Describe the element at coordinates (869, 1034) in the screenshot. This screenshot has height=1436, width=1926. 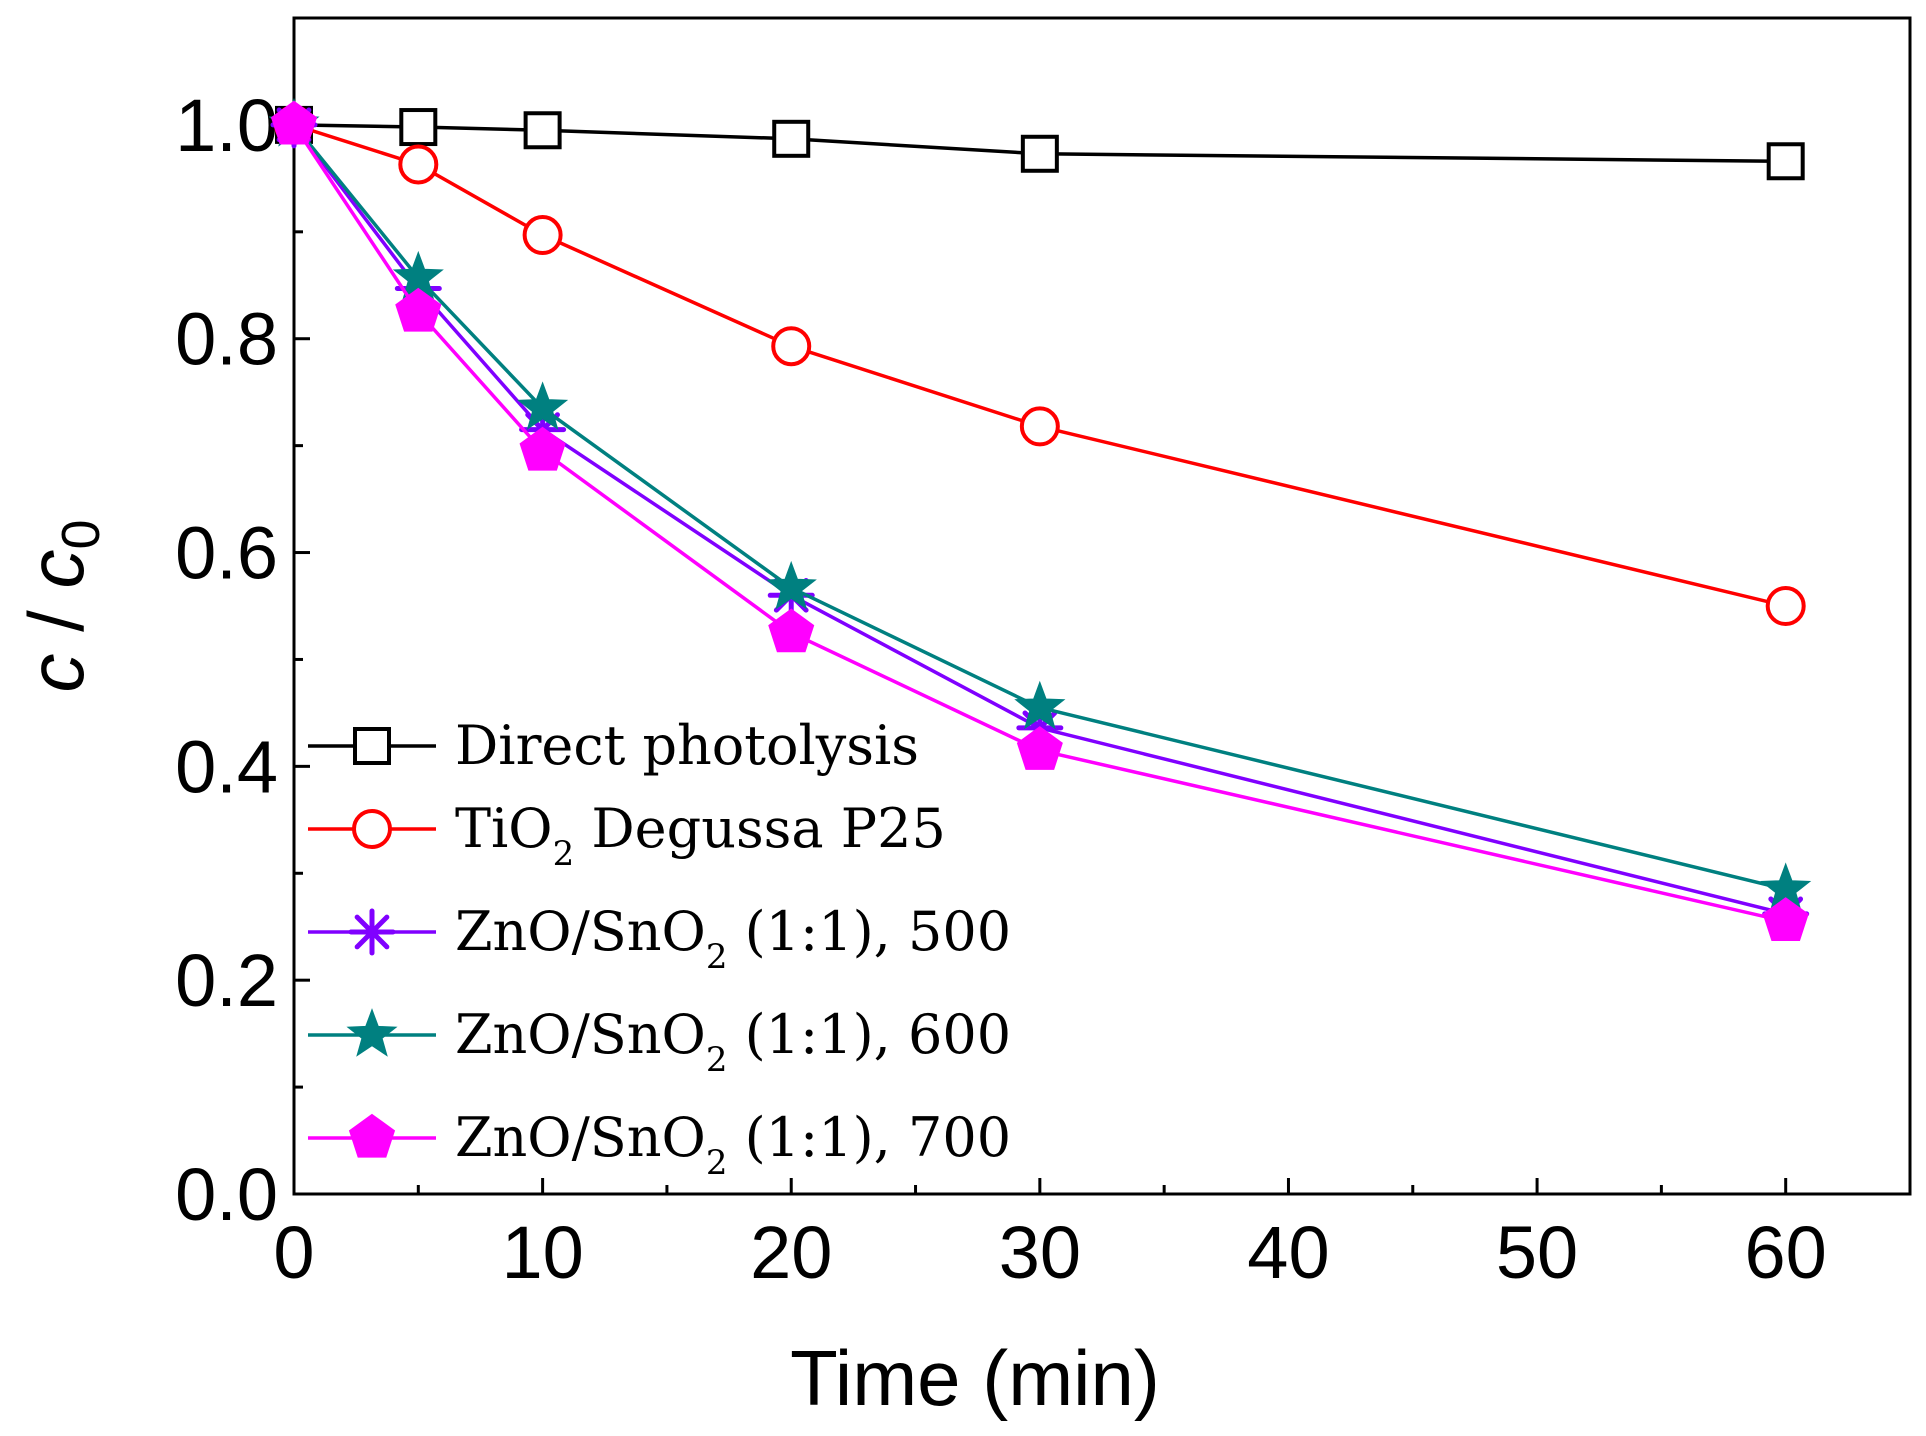
I see `legend-label-rest: (1:1), 600` at that location.